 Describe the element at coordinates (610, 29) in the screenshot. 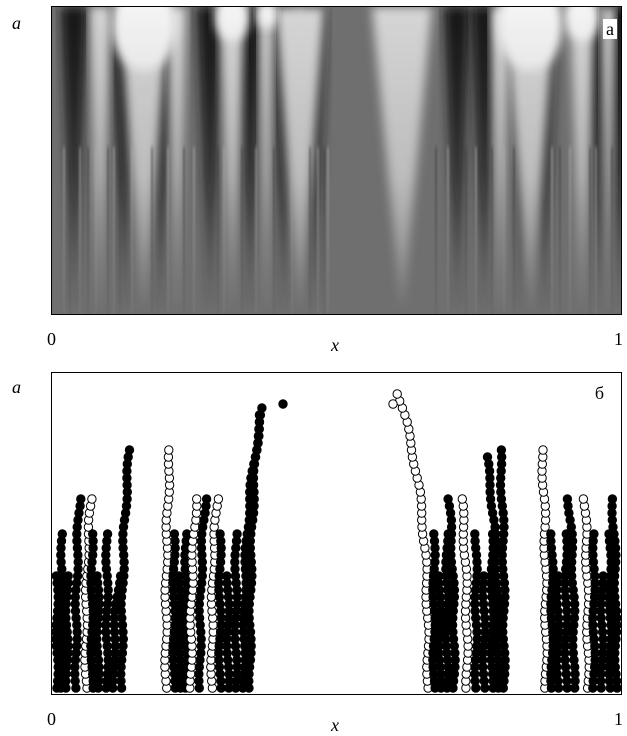

I see `panel-a-tag: а` at that location.